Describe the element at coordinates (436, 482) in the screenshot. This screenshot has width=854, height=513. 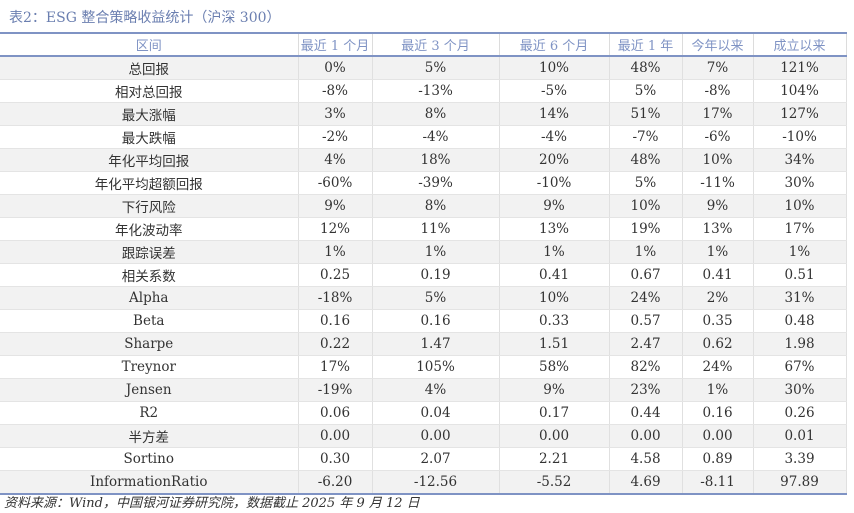
I see `cell-value: -12.56` at that location.